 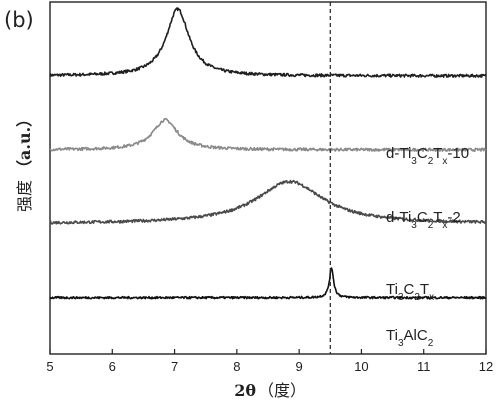 What do you see at coordinates (427, 247) in the screenshot?
I see `series-labels: d-Ti3C2Tx-10 d-Ti3C2Tx-2 Ti3C2Tx Ti3AlC2` at bounding box center [427, 247].